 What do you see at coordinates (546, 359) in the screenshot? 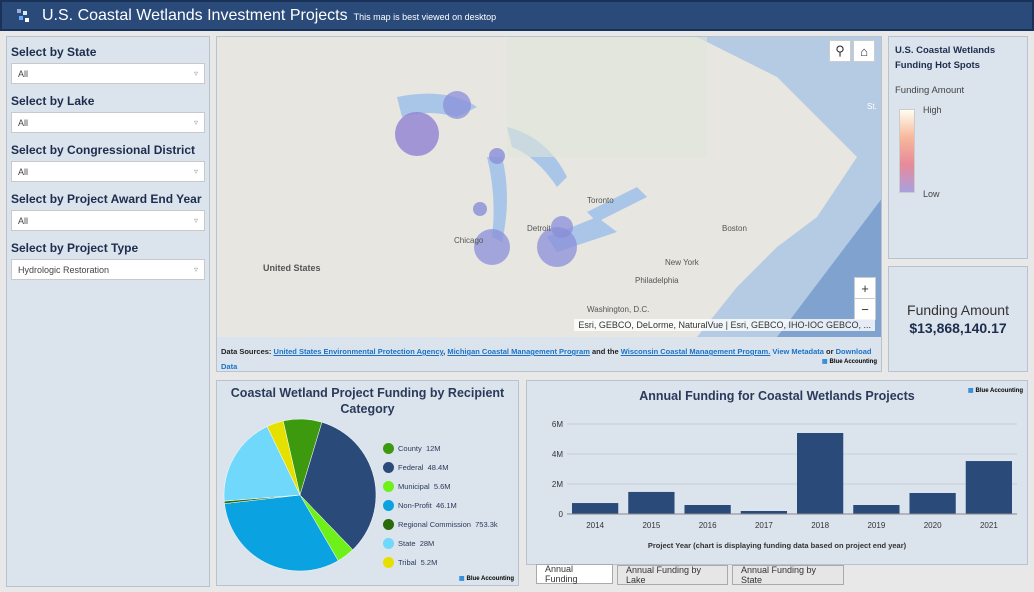
I see `download-link: Download Data` at bounding box center [546, 359].